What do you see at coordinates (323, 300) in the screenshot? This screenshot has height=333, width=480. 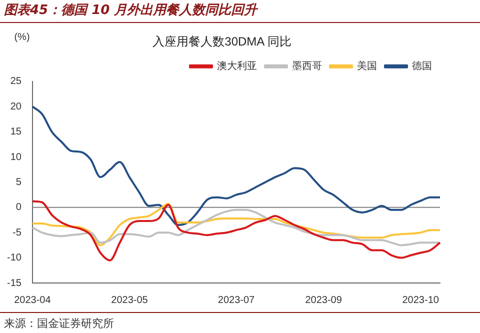 I see `x-tick-label: 2023-09` at bounding box center [323, 300].